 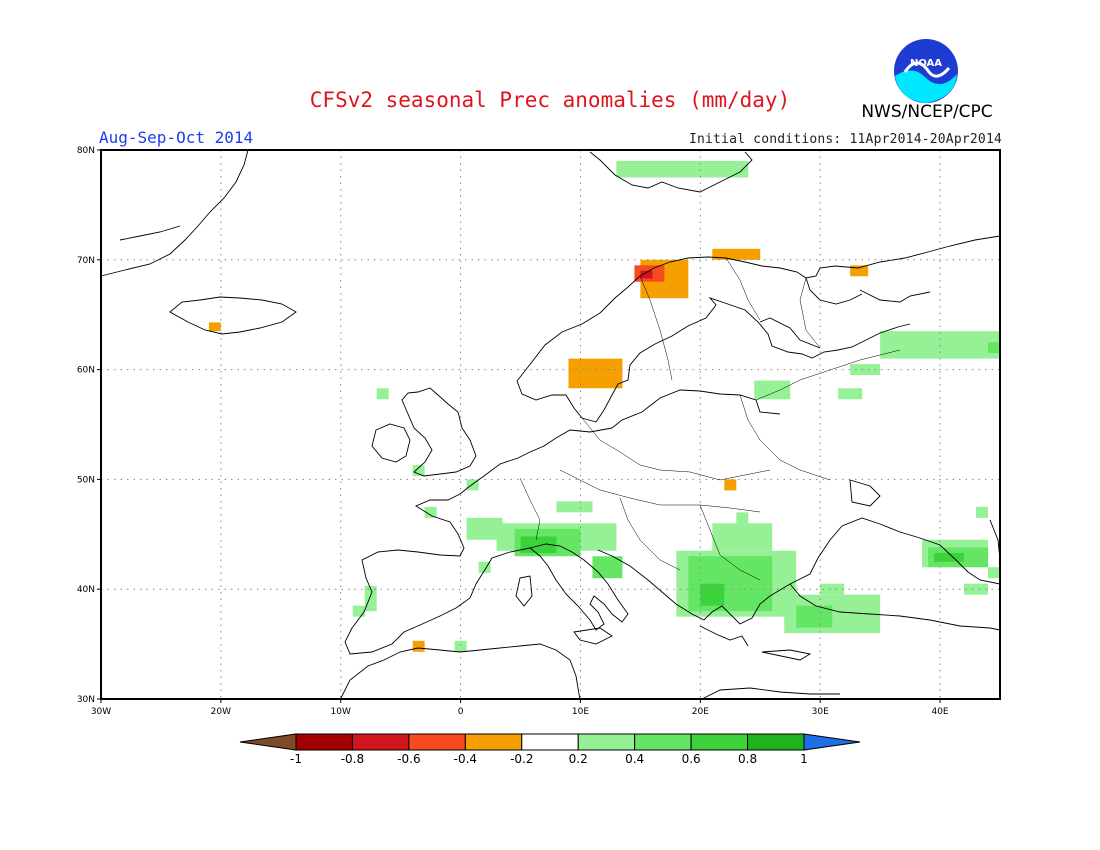 I want to click on y-tick-label: 70N, so click(x=86, y=261).